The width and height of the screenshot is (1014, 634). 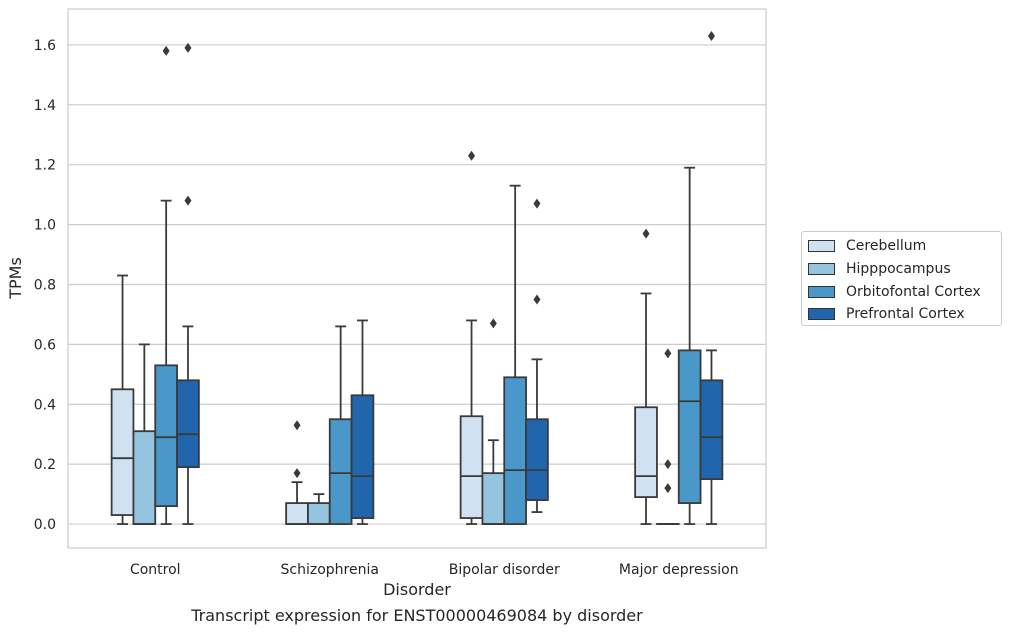 What do you see at coordinates (45, 405) in the screenshot?
I see `y-tick-label: 0.4` at bounding box center [45, 405].